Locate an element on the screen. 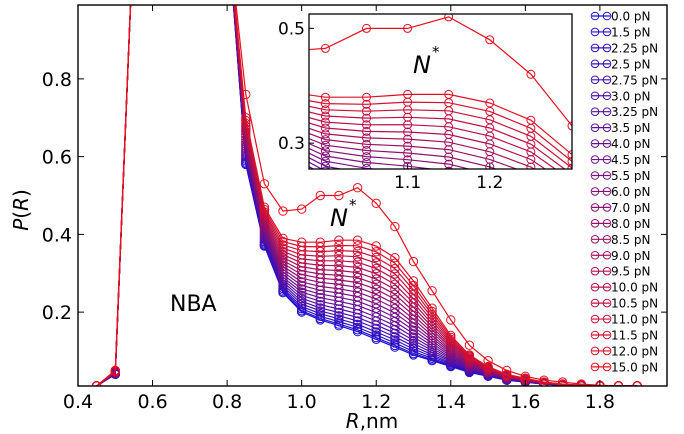 Image resolution: width=684 pixels, height=434 pixels. legend-label: 2.75 pN is located at coordinates (634, 80).